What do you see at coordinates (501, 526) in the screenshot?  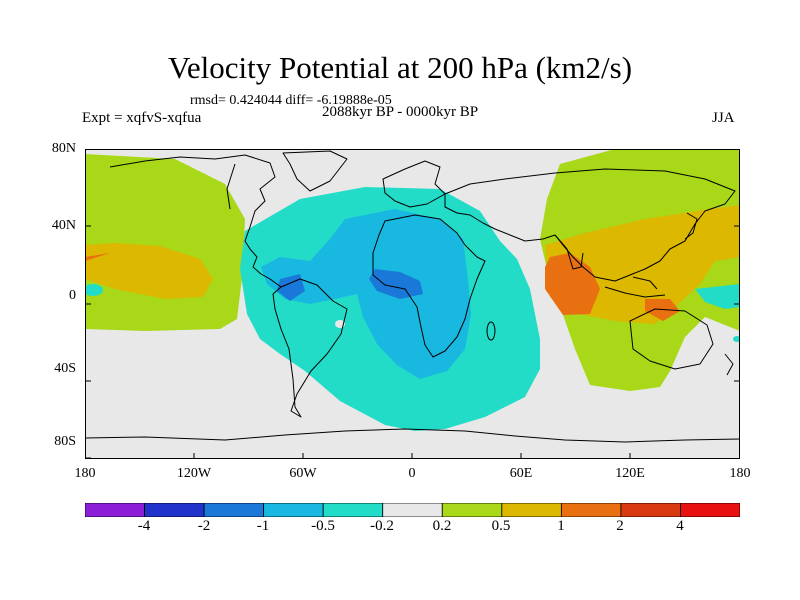 I see `colorbar-label: 0.5` at bounding box center [501, 526].